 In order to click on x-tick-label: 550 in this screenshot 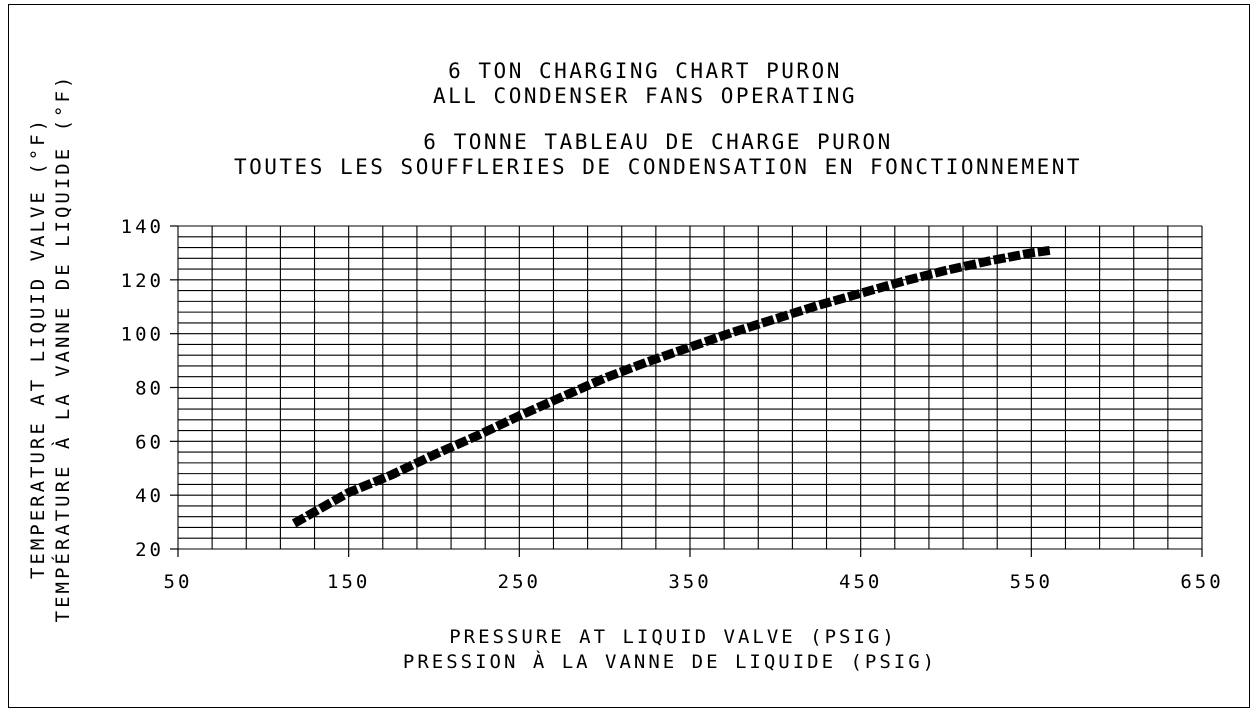, I will do `click(1031, 582)`.